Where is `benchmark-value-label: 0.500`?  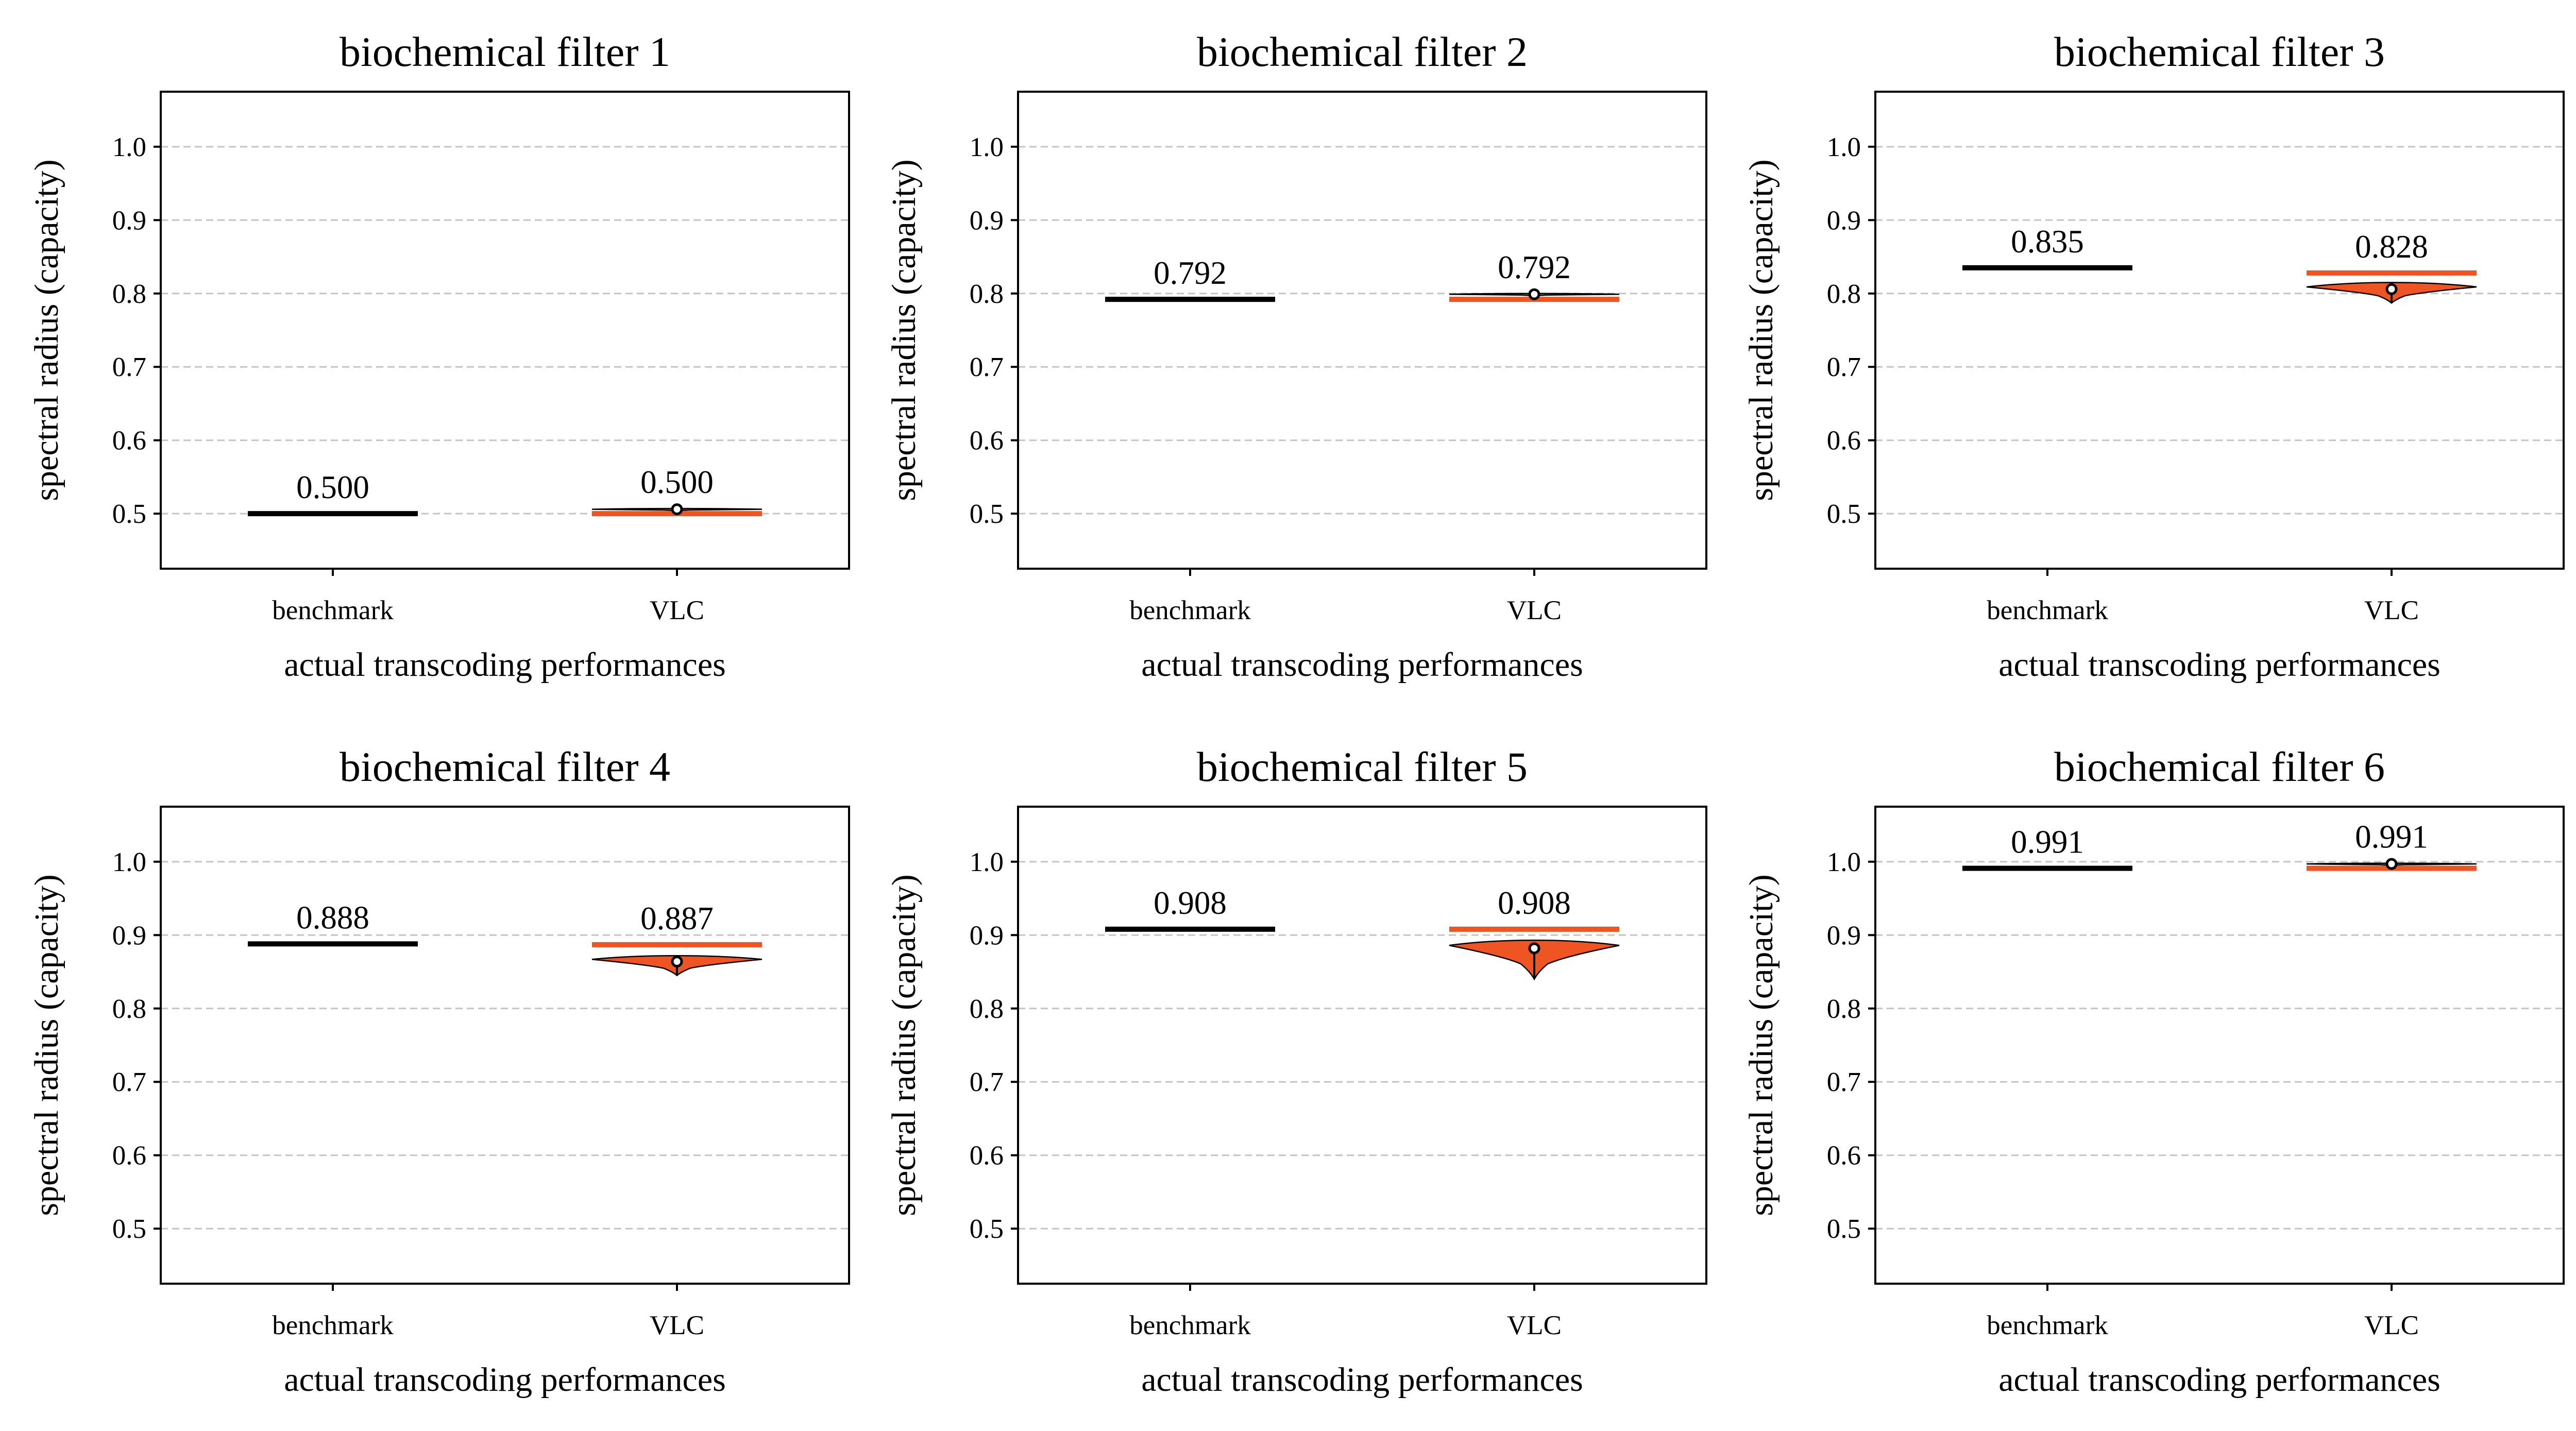
benchmark-value-label: 0.500 is located at coordinates (332, 487).